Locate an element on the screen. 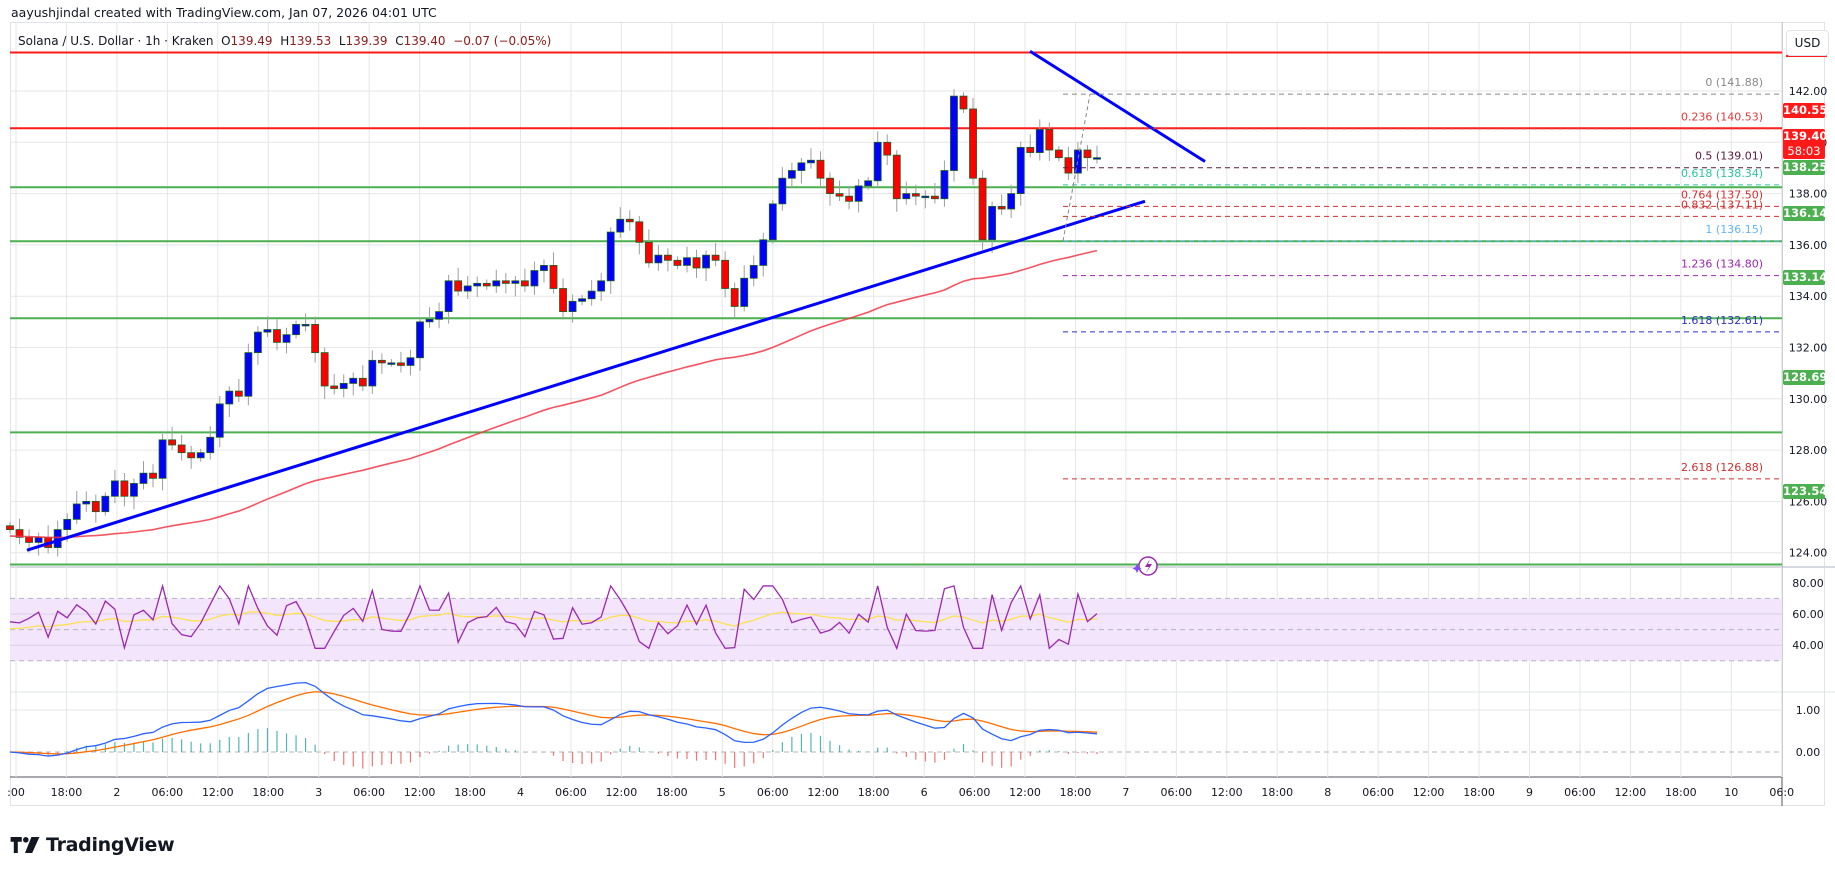 Image resolution: width=1835 pixels, height=875 pixels. rsi-tick: 40.00 is located at coordinates (1808, 645).